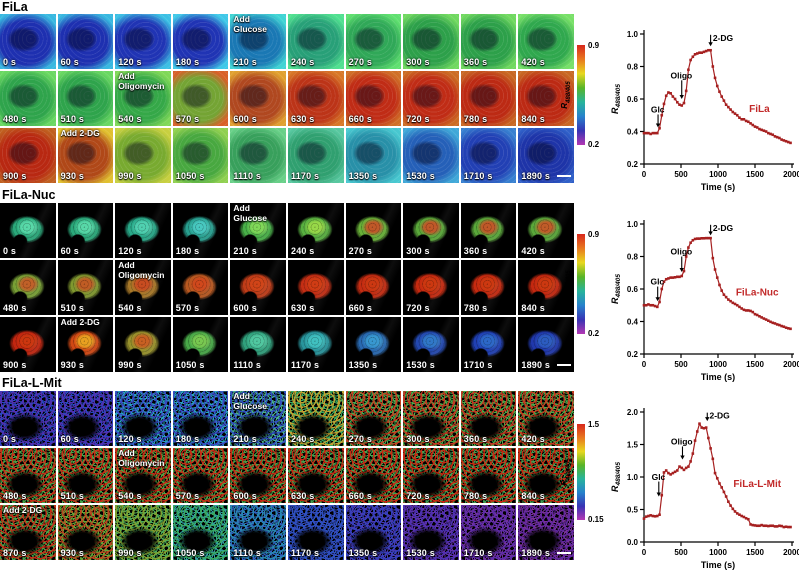 This screenshot has width=799, height=576. I want to click on microscopy-frame: 930 s, so click(85, 532).